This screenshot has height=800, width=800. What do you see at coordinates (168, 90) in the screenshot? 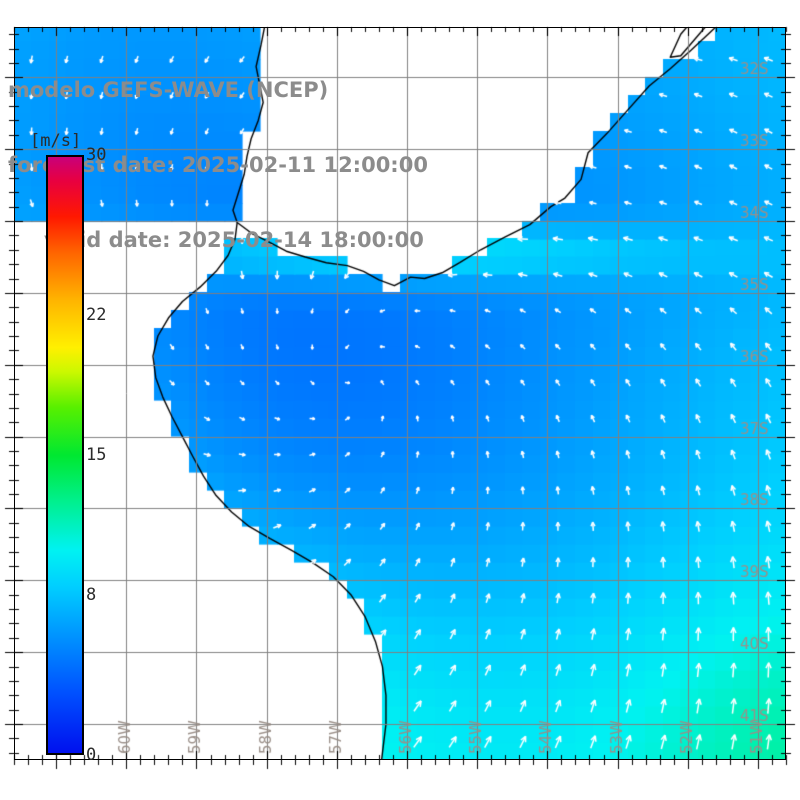
I see `title-model-line: modelo GEFS-WAVE (NCEP)` at bounding box center [168, 90].